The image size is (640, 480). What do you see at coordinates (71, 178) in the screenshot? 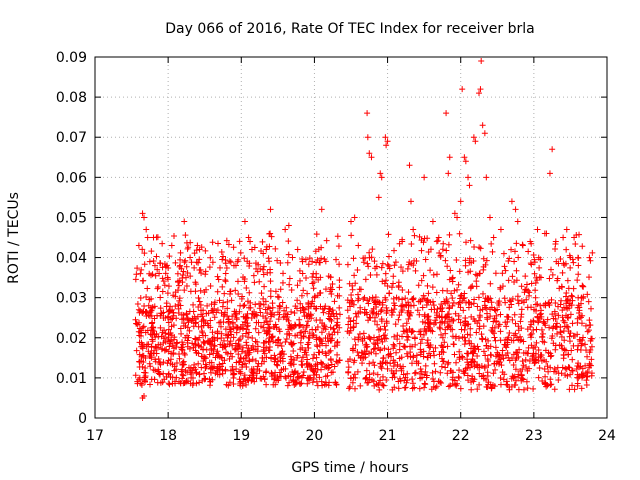
I see `y-tick-label: 0.06` at bounding box center [71, 178].